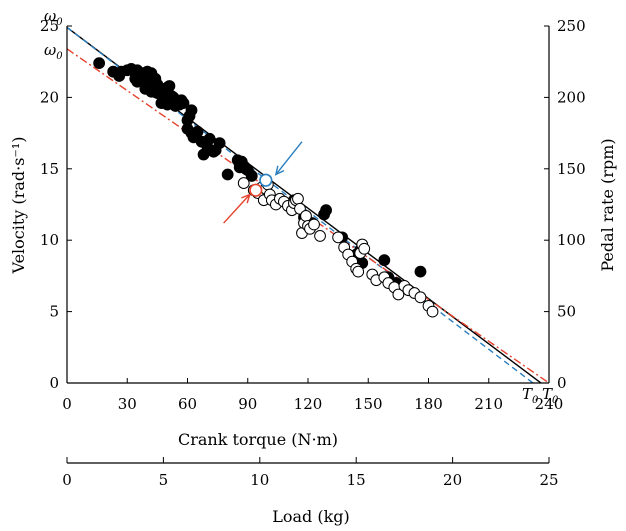 This screenshot has width=626, height=531. I want to click on load-tick-label: 20, so click(452, 480).